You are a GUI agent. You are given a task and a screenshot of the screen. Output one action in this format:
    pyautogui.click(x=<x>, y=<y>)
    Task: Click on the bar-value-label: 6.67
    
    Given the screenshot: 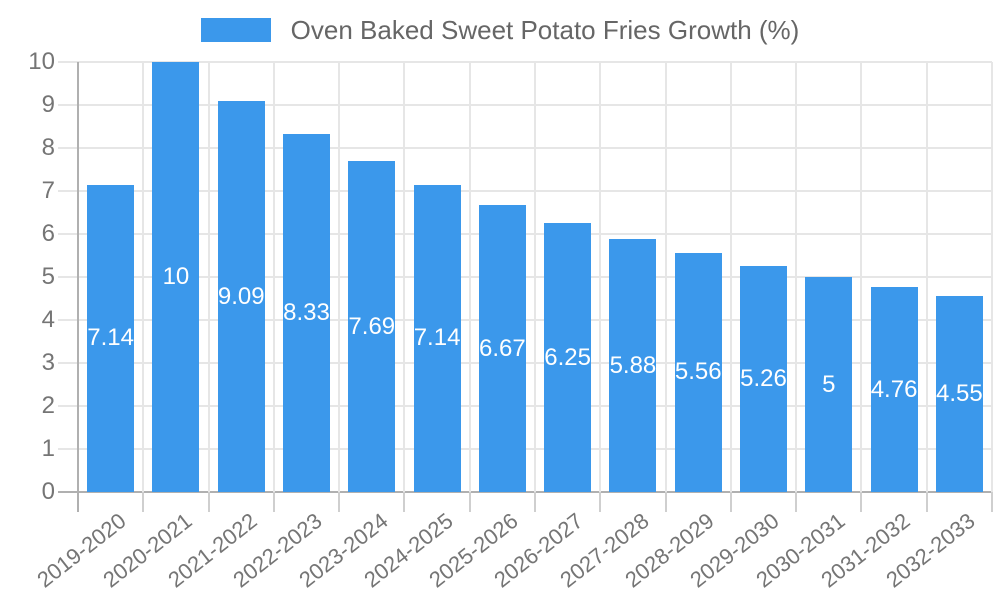 What is the action you would take?
    pyautogui.click(x=502, y=348)
    